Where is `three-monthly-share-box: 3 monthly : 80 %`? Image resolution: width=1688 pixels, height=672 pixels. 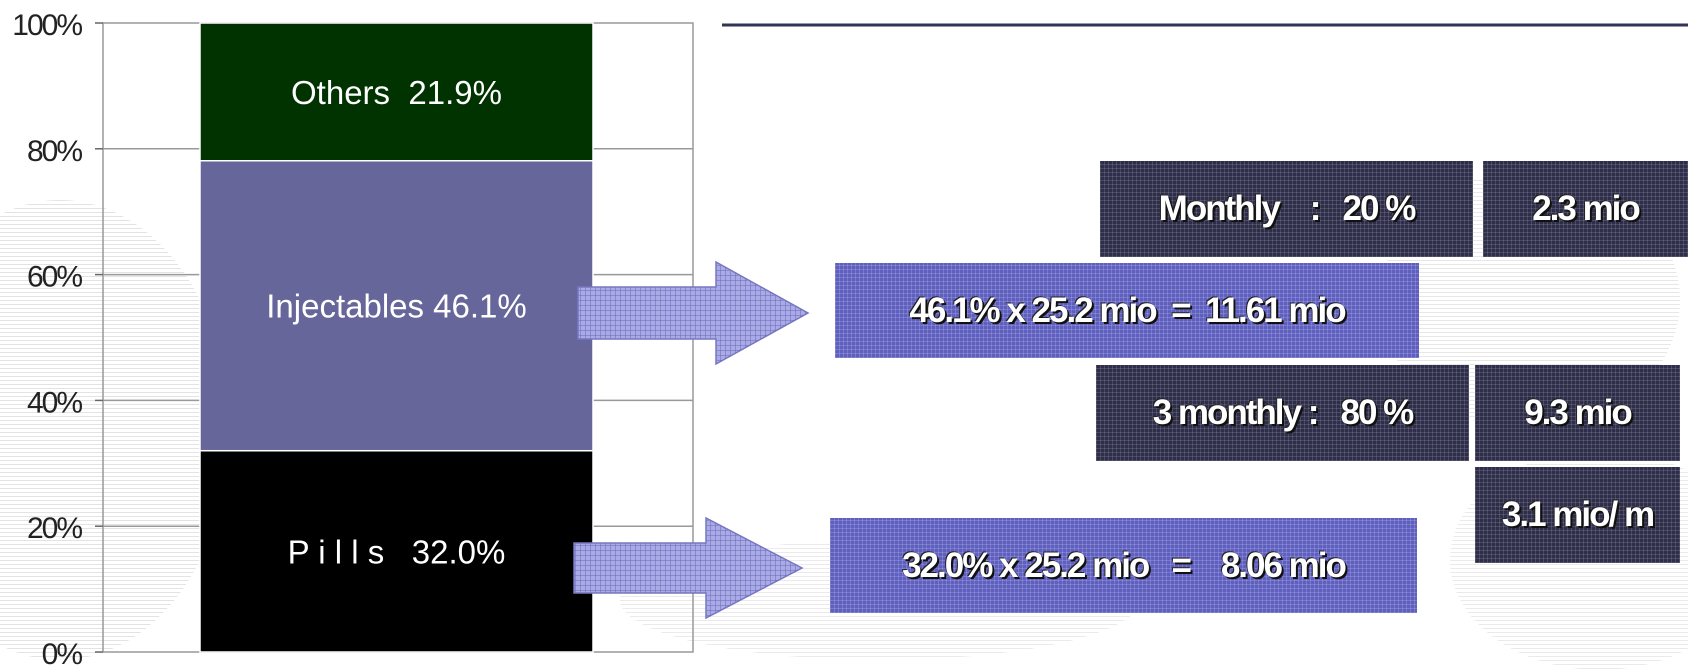
three-monthly-share-box: 3 monthly : 80 % is located at coordinates (1282, 413).